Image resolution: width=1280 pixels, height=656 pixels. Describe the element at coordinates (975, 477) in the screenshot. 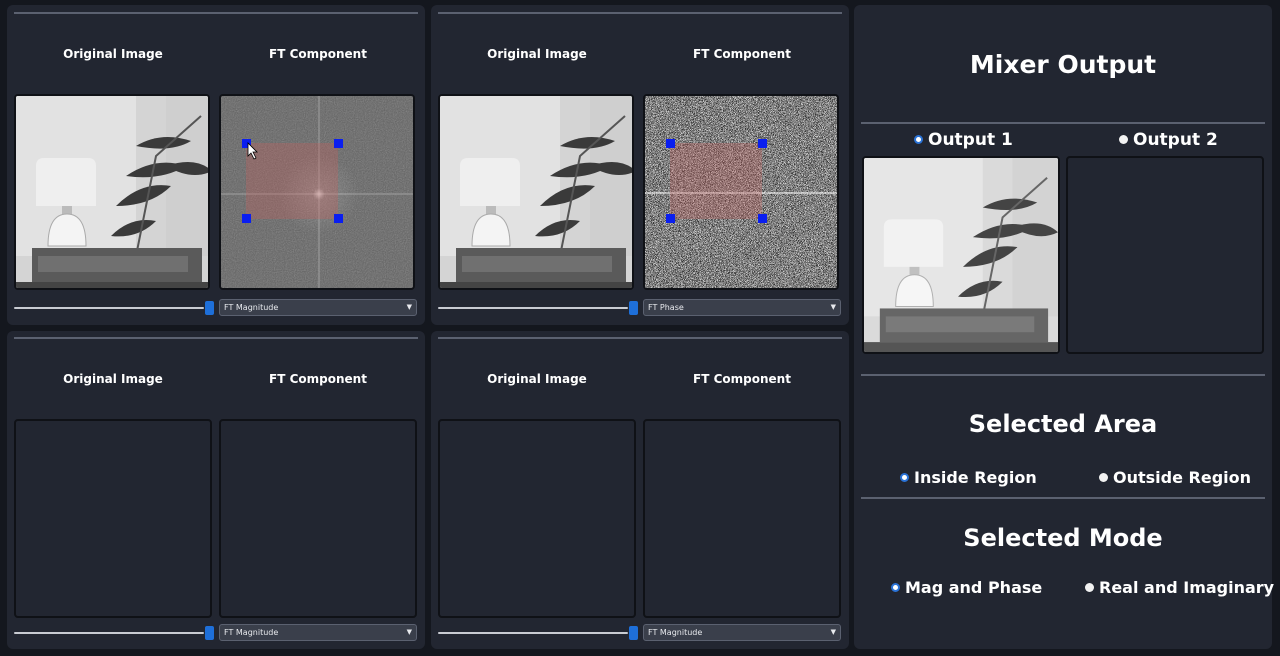

I see `inside-region-label: Inside Region` at that location.